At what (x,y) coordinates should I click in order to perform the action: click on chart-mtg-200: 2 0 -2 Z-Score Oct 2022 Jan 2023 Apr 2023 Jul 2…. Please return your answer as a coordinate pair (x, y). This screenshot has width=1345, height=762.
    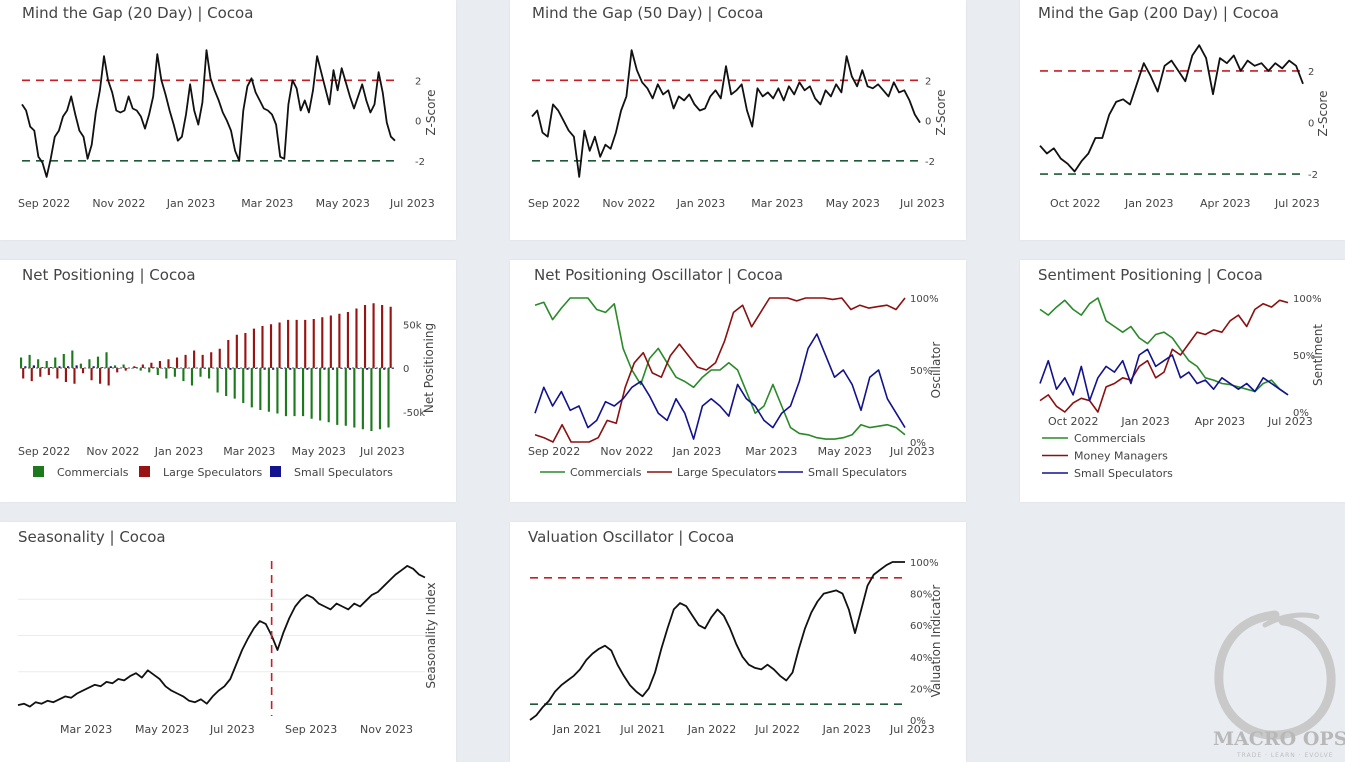
    Looking at the image, I should click on (1184, 127).